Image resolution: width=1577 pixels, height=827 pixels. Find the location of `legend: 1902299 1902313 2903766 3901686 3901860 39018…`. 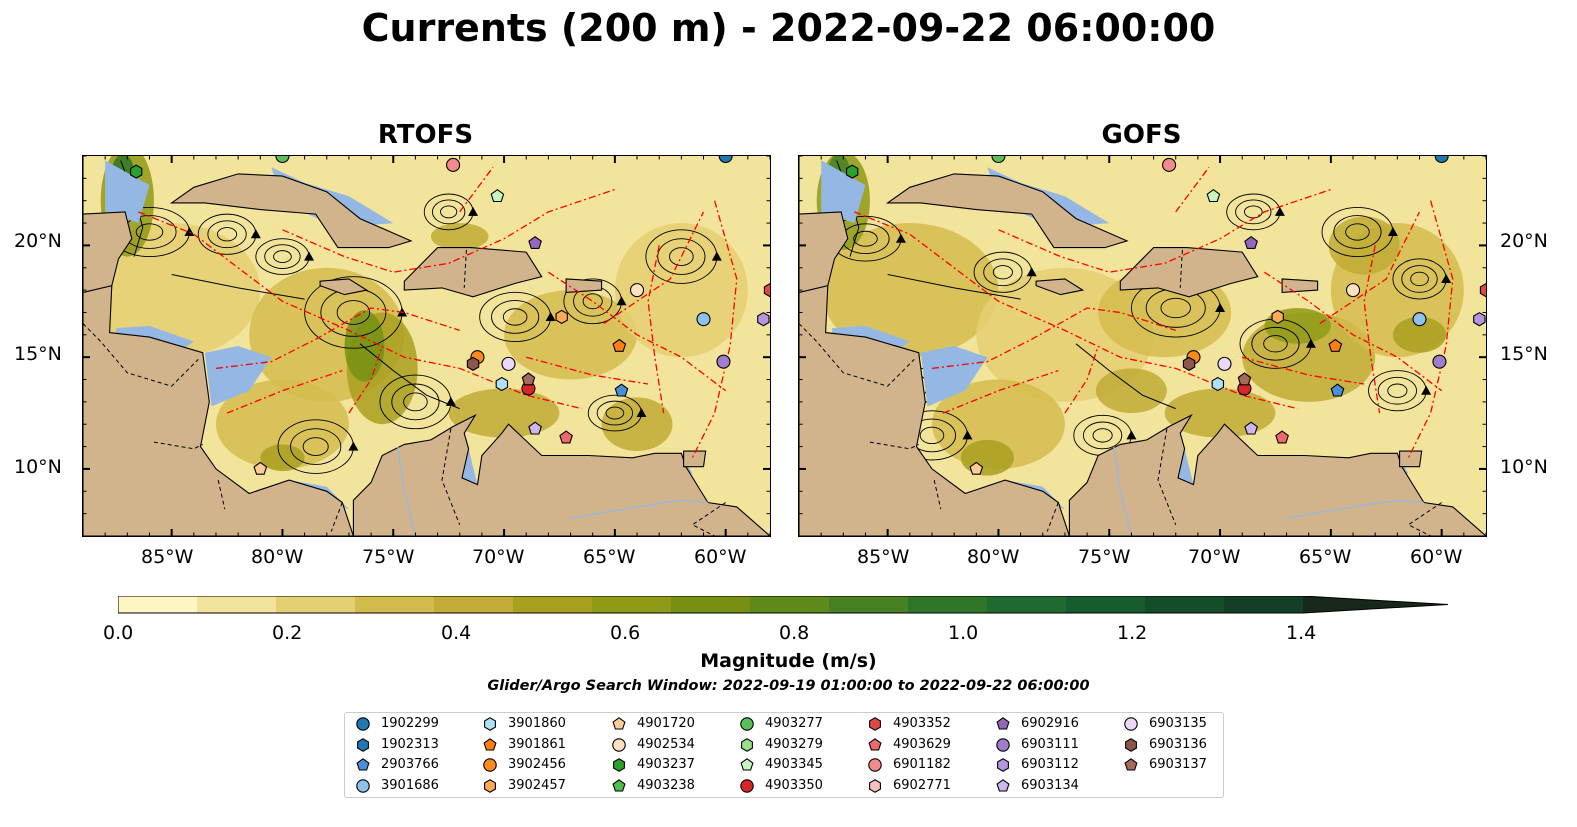

legend: 1902299 1902313 2903766 3901686 3901860 39018… is located at coordinates (784, 755).